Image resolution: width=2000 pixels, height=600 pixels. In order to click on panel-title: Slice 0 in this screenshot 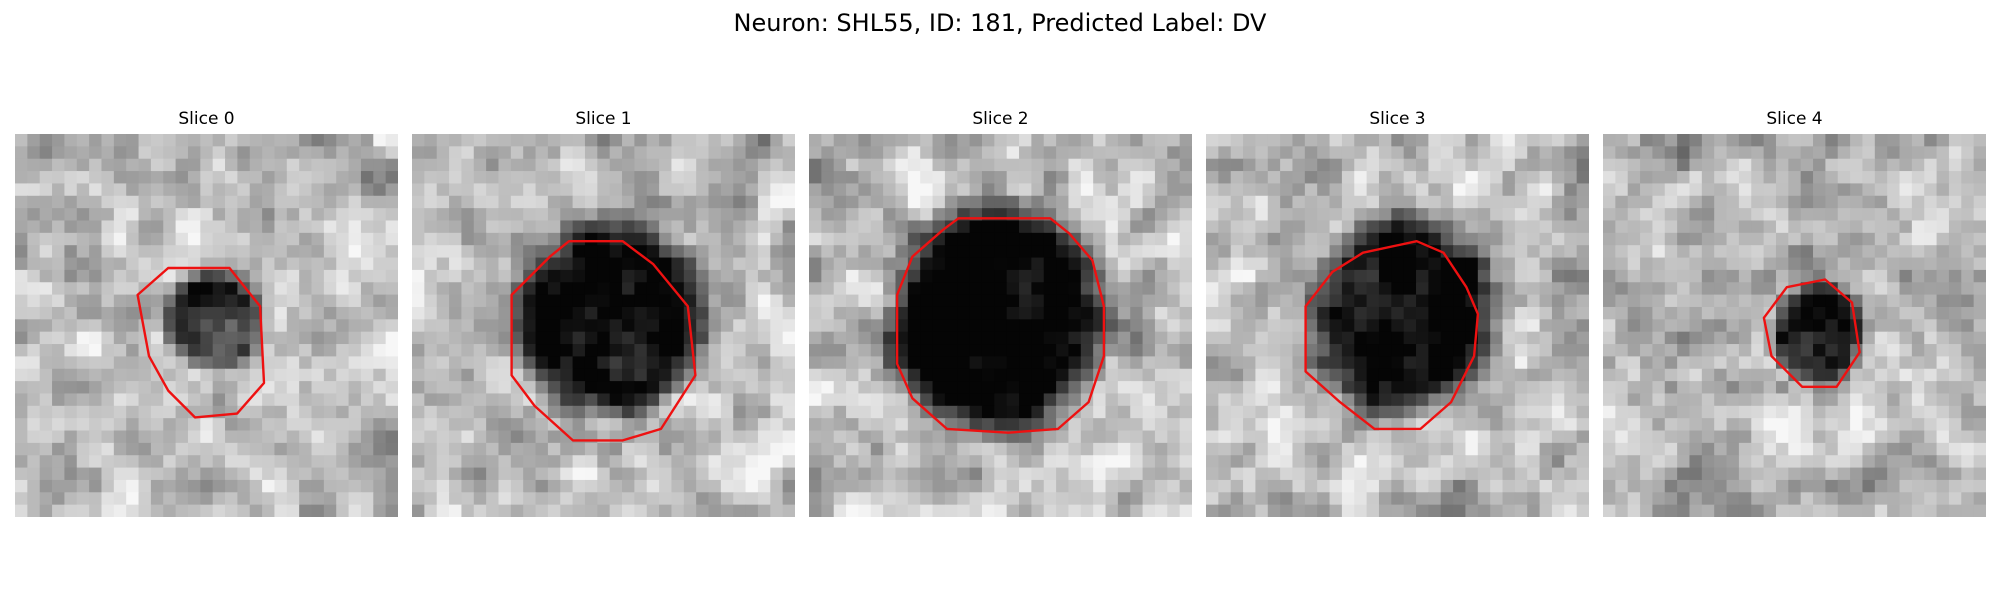, I will do `click(206, 119)`.